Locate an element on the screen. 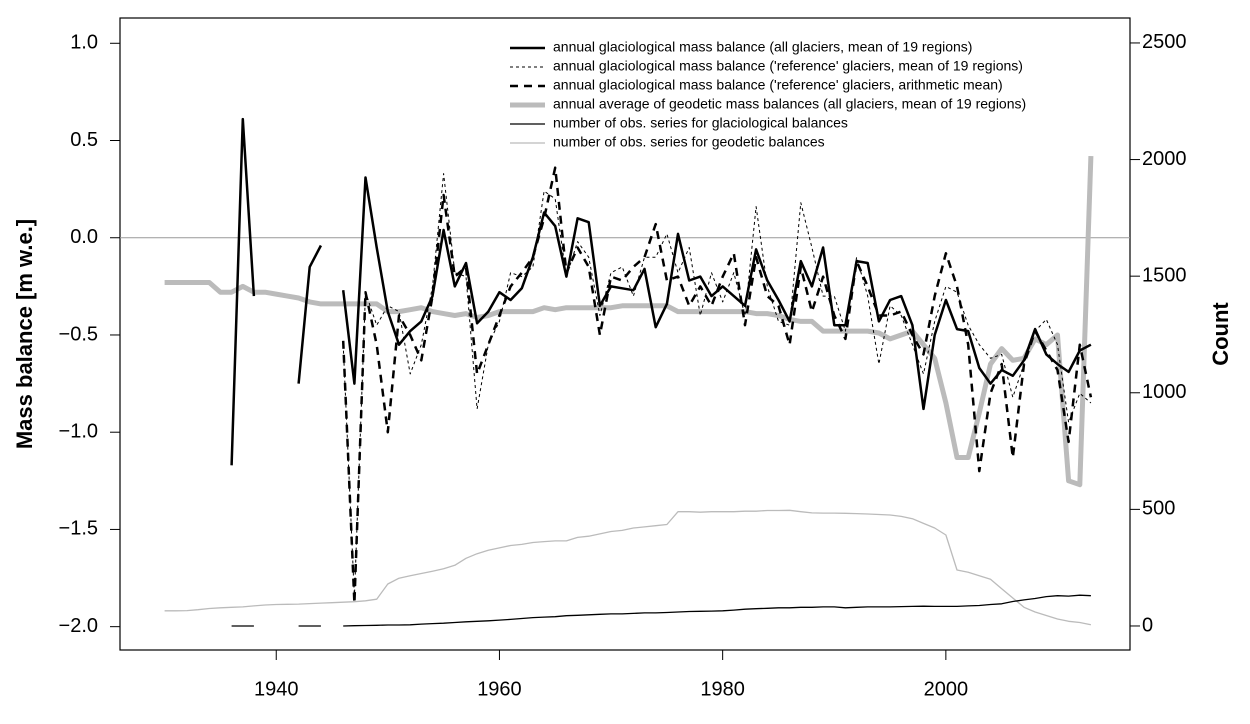 The width and height of the screenshot is (1250, 724). x-tick-label: 1980 is located at coordinates (722, 689).